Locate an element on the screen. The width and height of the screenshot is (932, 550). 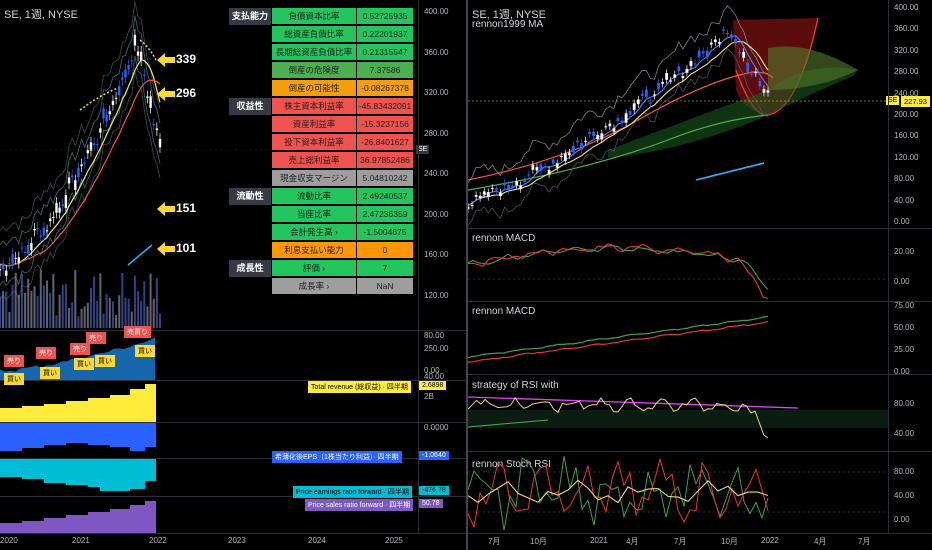
fin-table-row: 当座比率 2.47236359 is located at coordinates (321, 214).